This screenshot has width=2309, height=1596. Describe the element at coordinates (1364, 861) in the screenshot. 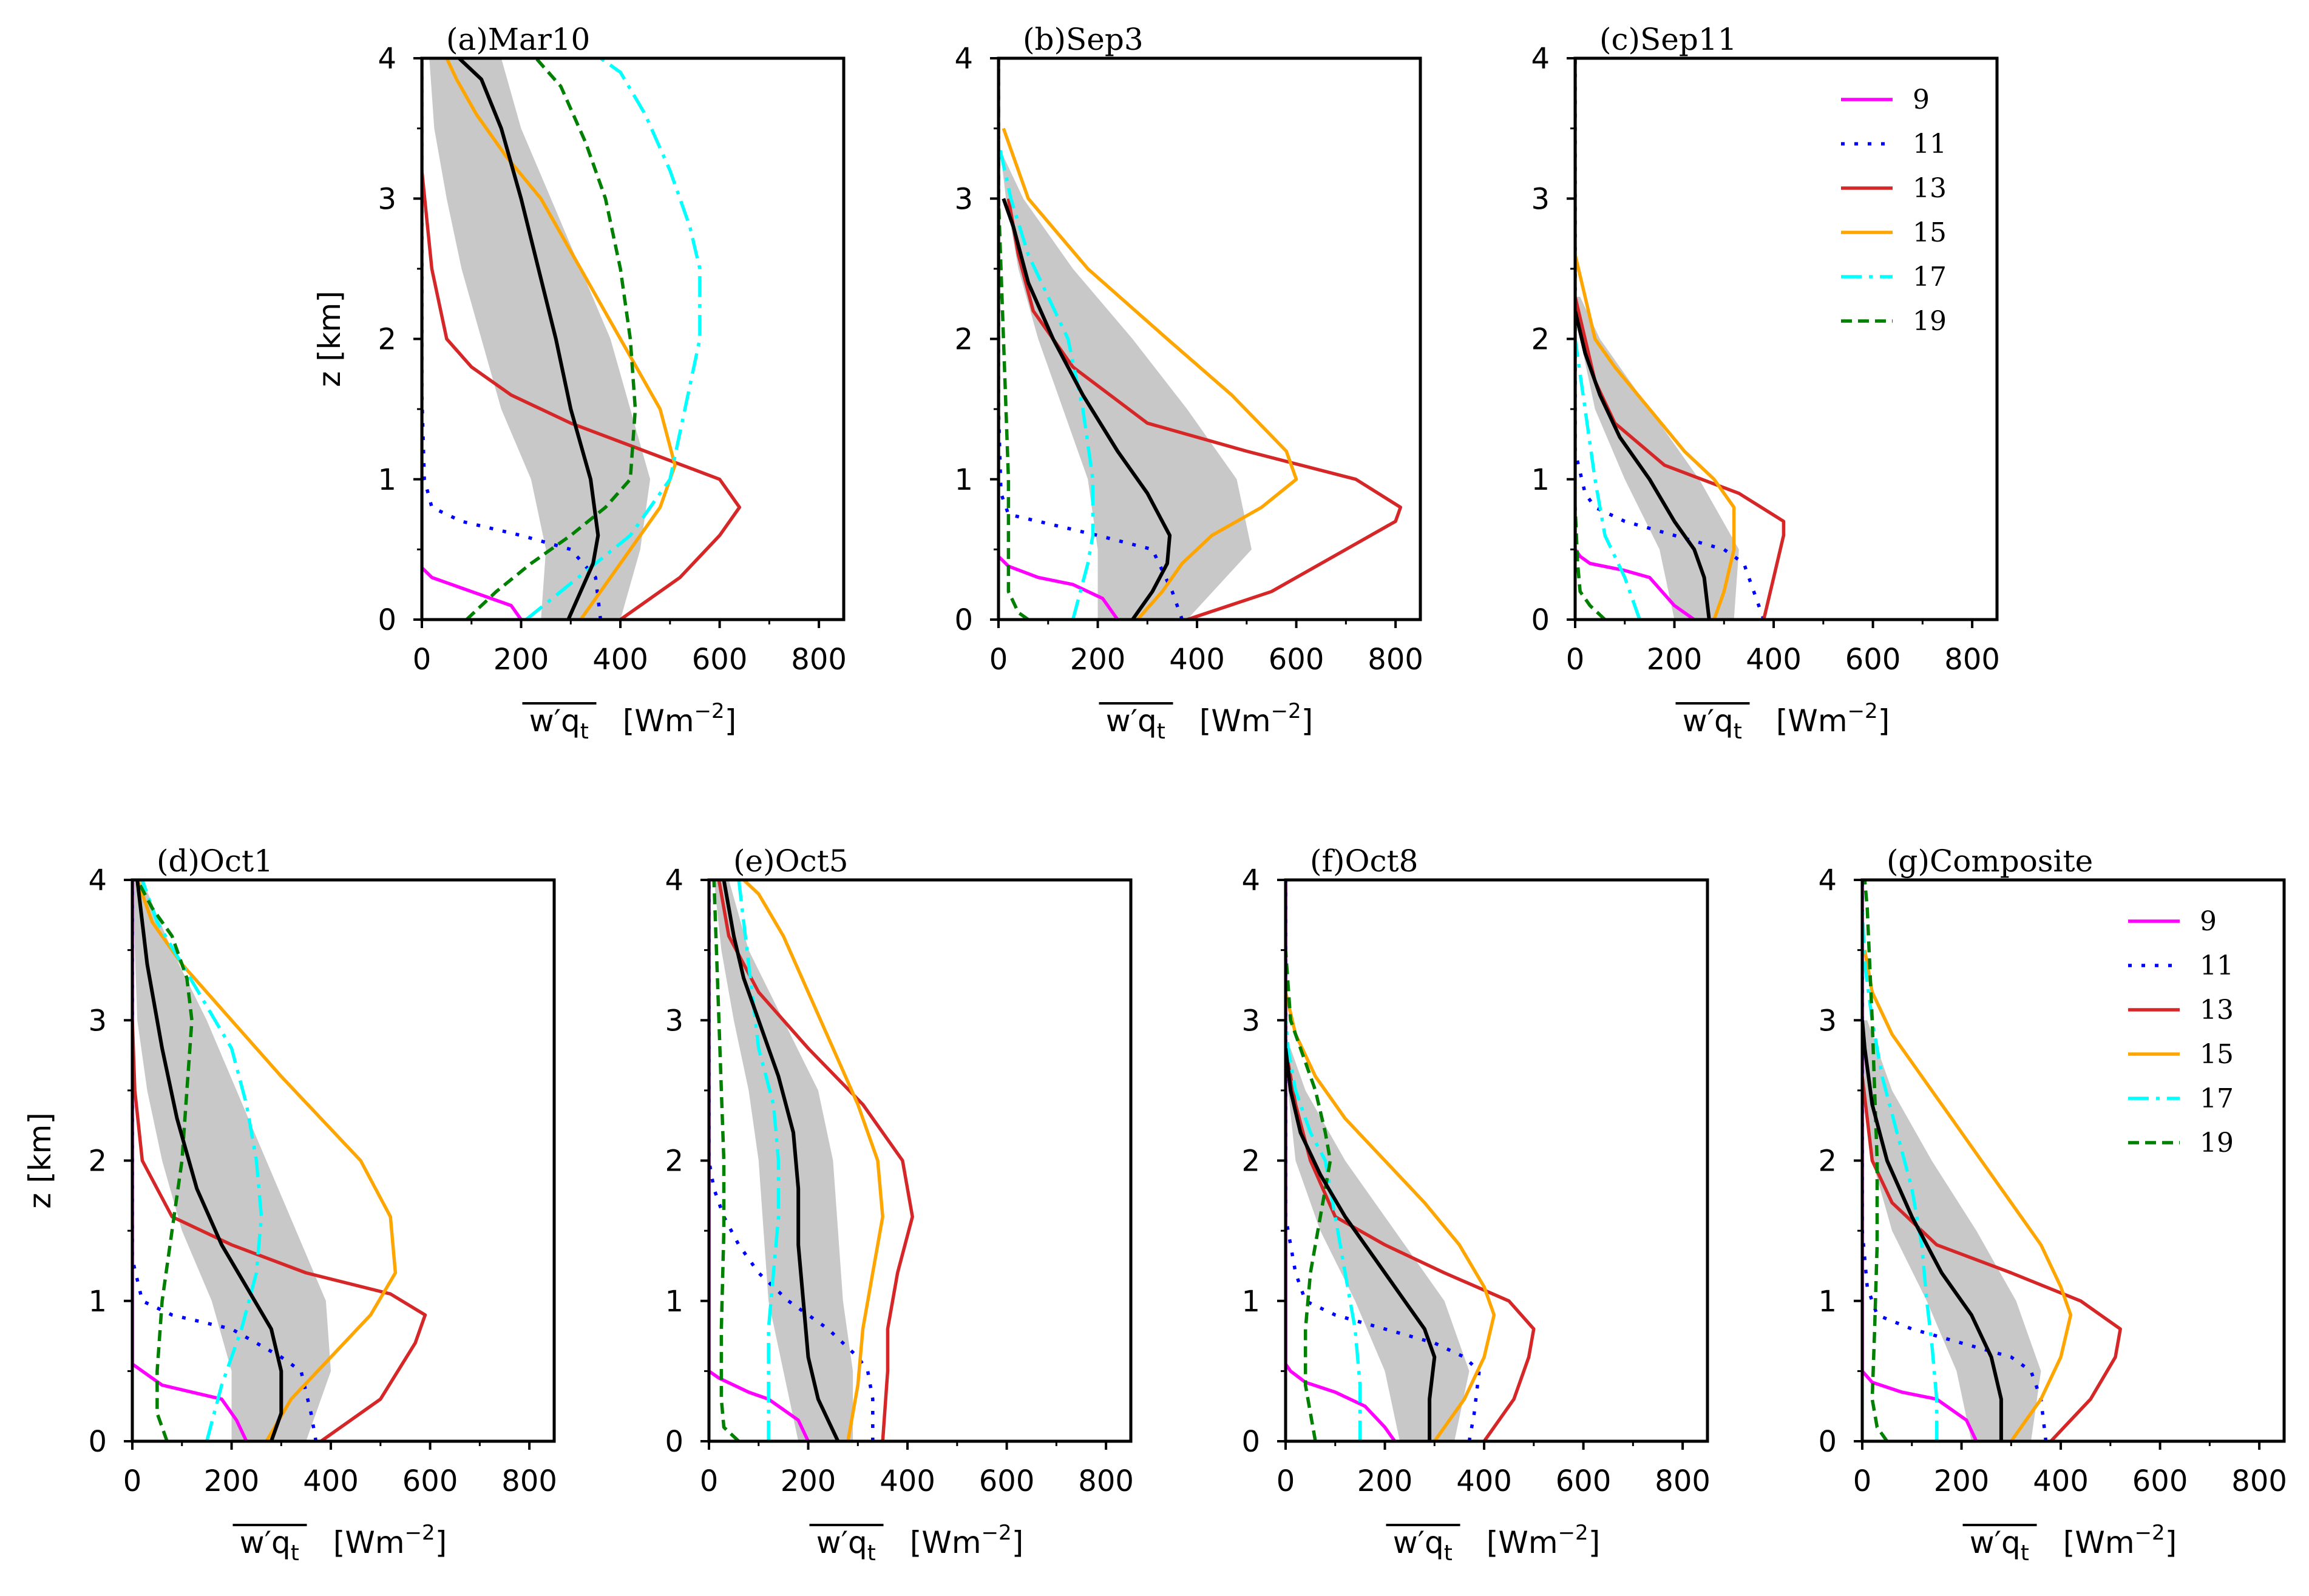

I see `panel-title: (f)Oct8` at that location.